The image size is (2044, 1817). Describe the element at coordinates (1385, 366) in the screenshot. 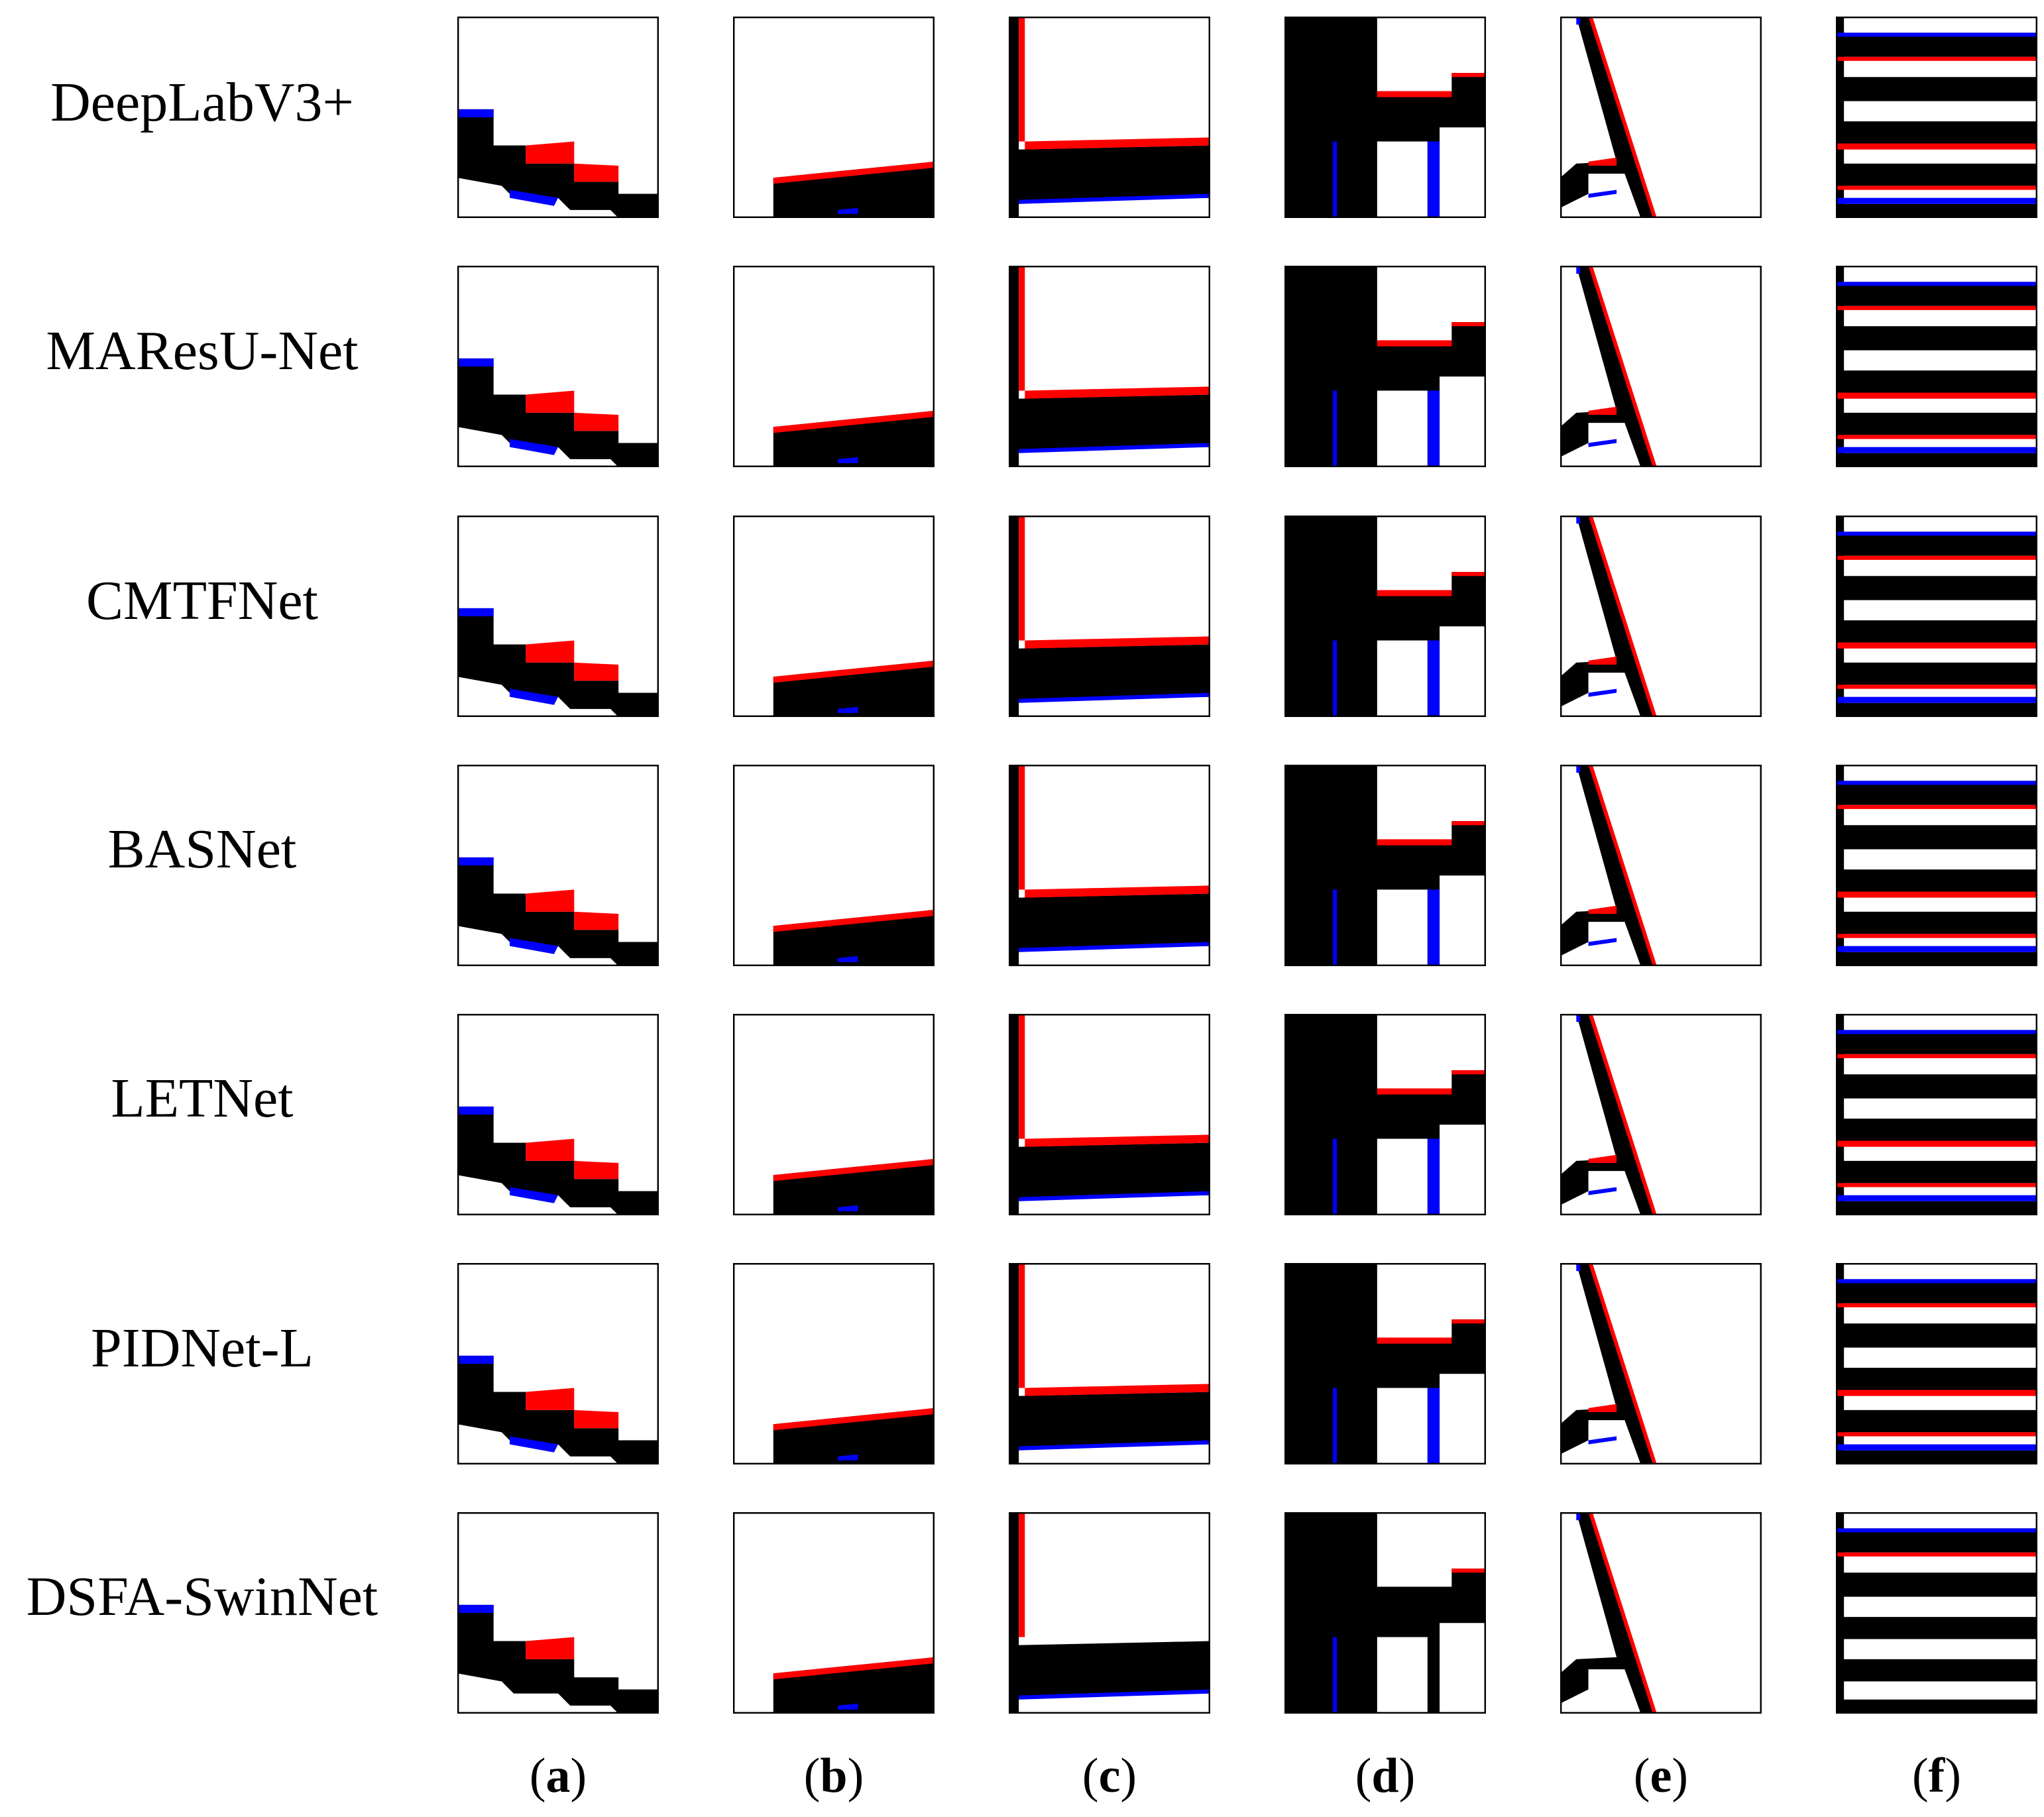

I see `panel-row2-col-d` at that location.